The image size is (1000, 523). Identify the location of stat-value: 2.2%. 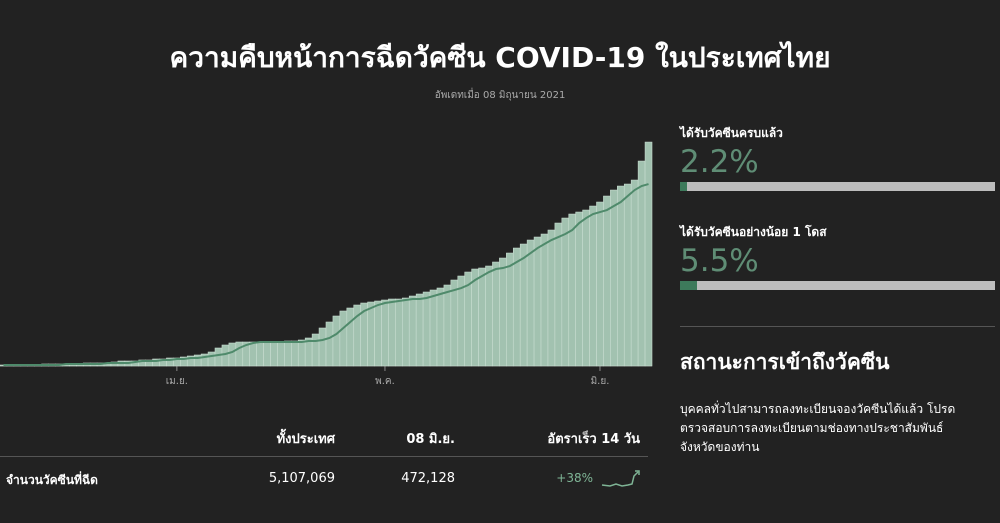
(719, 162).